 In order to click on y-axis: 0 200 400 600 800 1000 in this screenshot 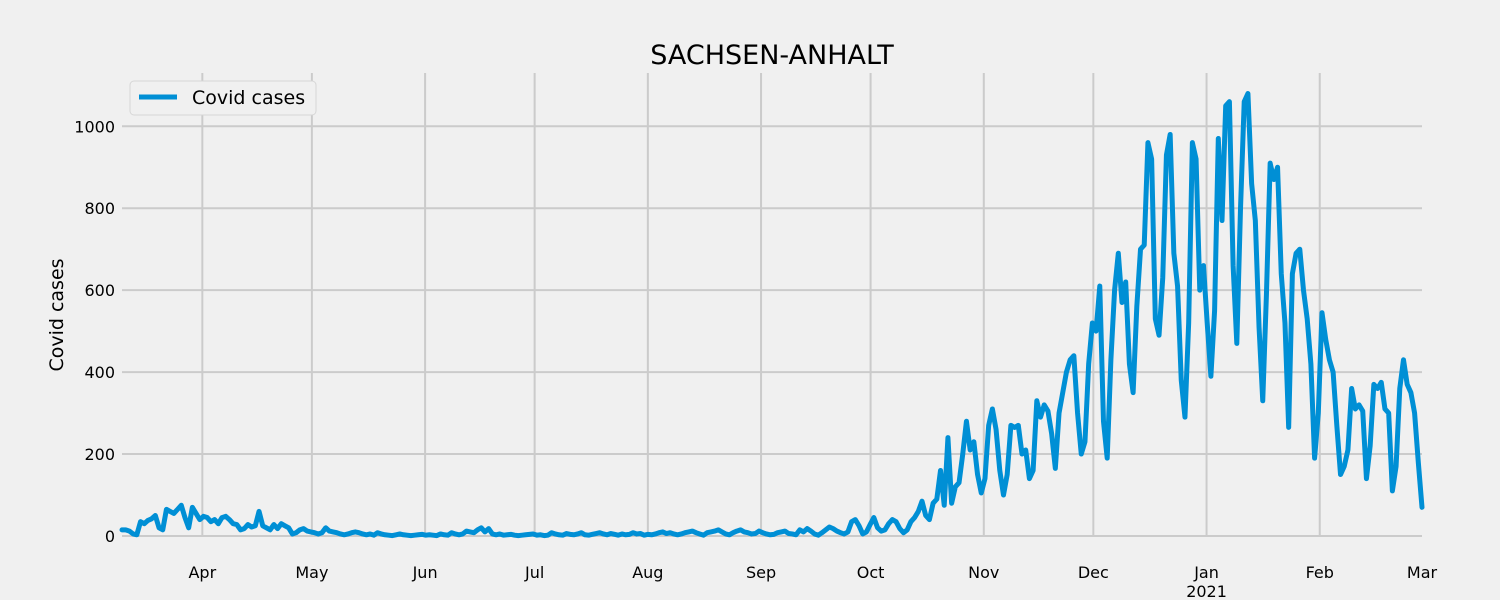, I will do `click(94, 331)`.